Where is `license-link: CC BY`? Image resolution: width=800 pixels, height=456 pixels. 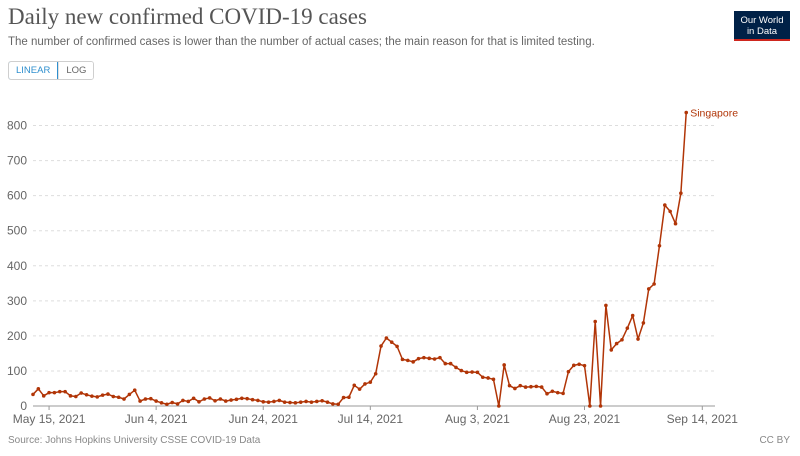
license-link: CC BY is located at coordinates (774, 440).